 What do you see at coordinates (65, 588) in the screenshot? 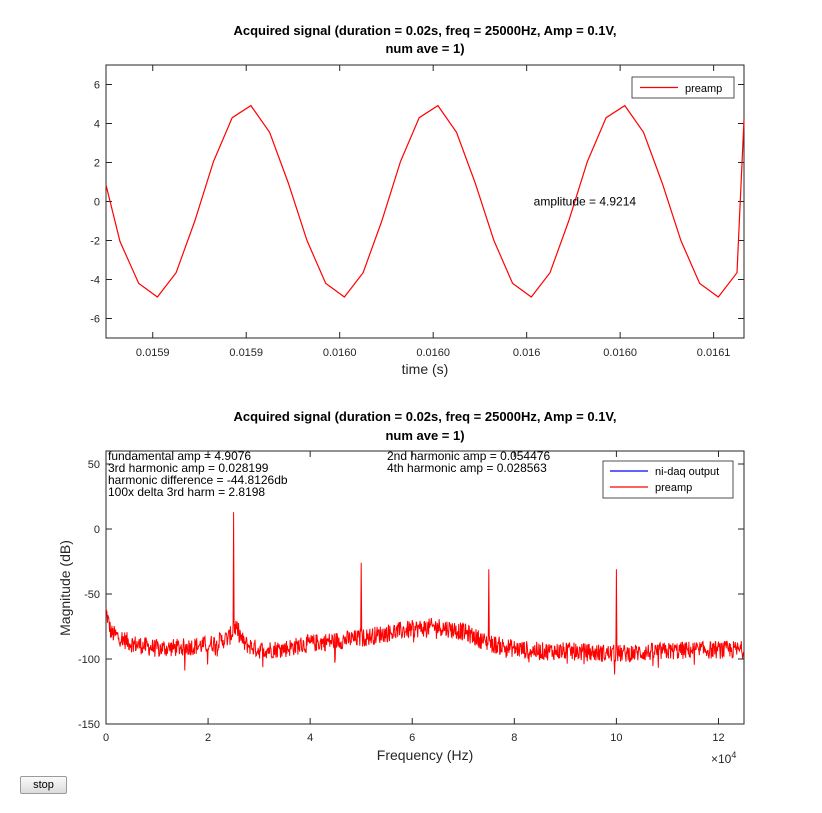
I see `spectrum-plot-ylabel: Magnitude (dB)` at bounding box center [65, 588].